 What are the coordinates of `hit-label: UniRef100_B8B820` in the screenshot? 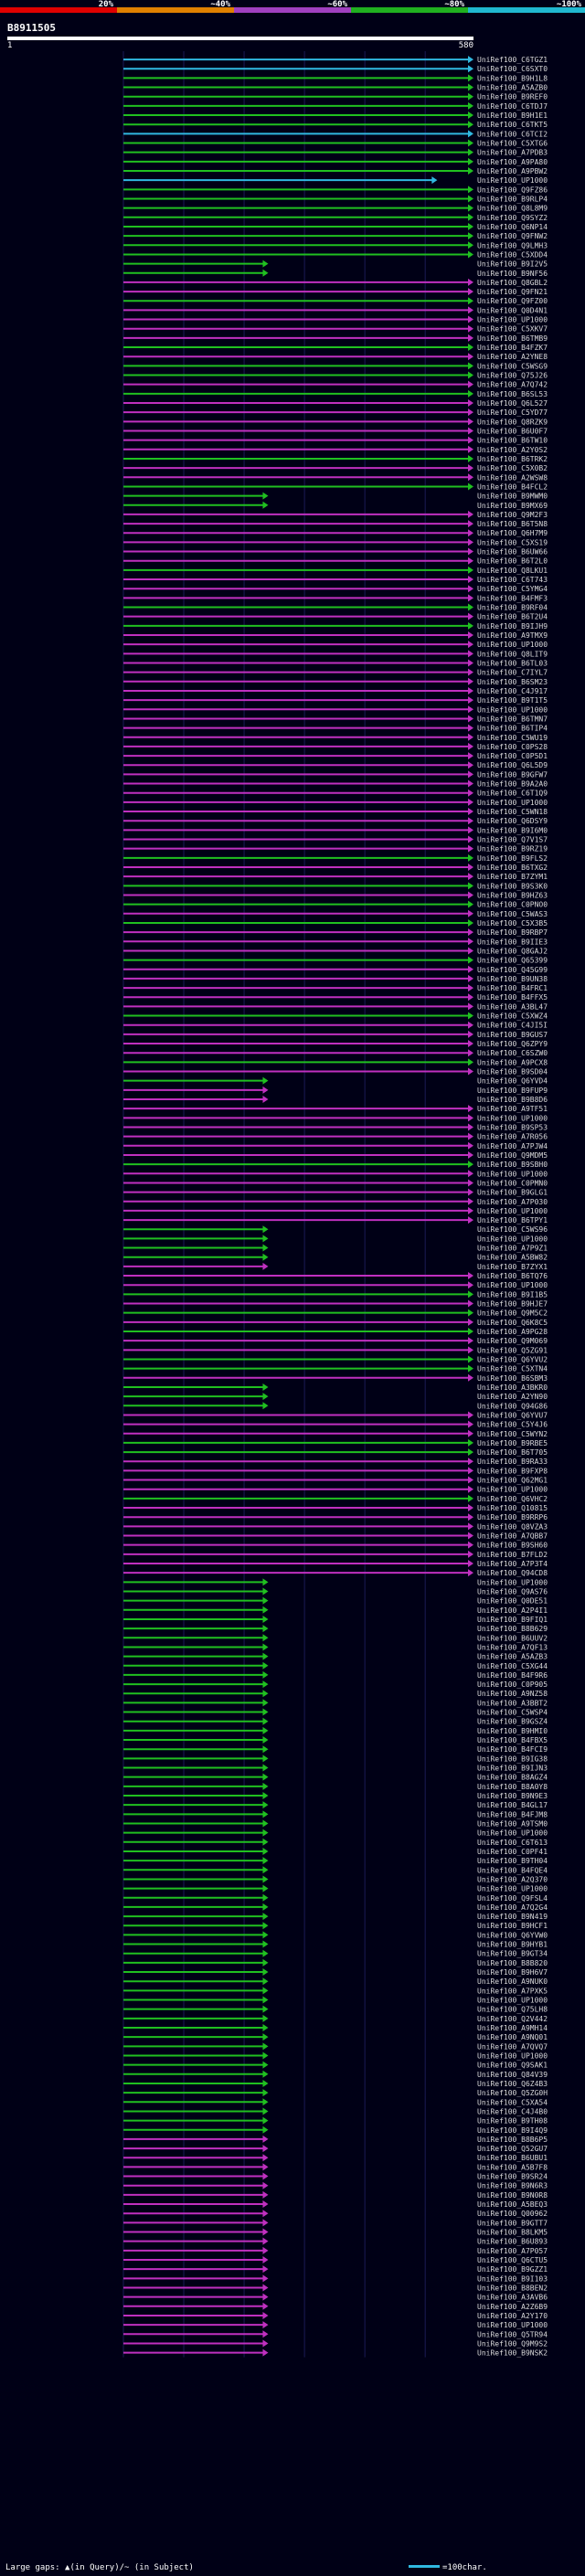 It's located at (512, 1963).